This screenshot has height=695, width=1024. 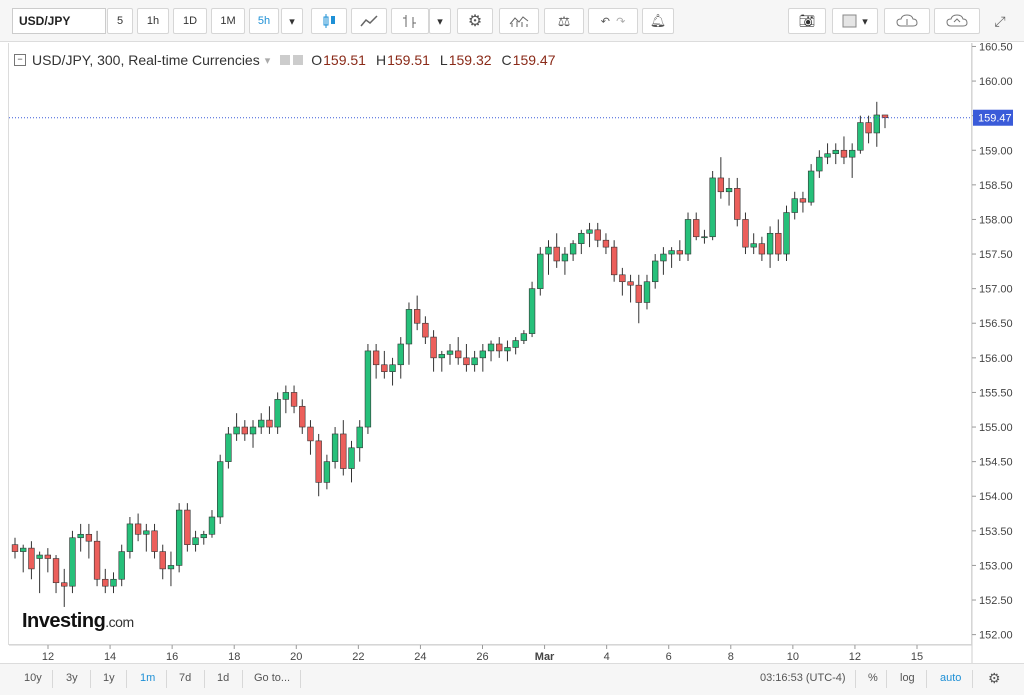 What do you see at coordinates (957, 21) in the screenshot?
I see `cloud-save-button` at bounding box center [957, 21].